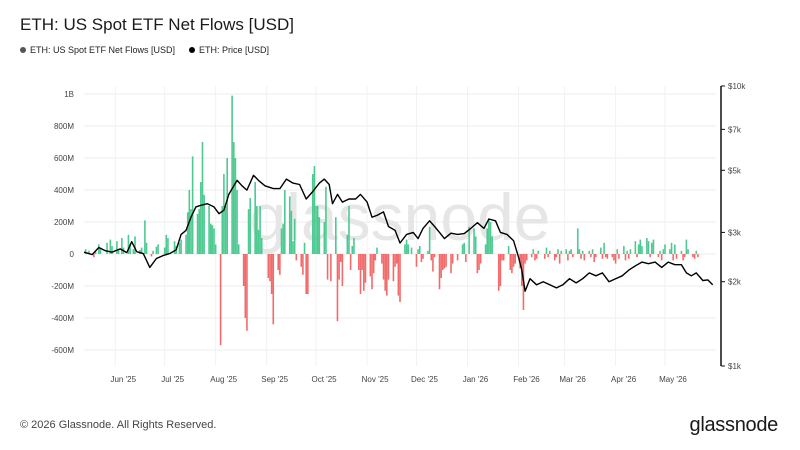 This screenshot has width=800, height=450. I want to click on x-tick-label: Jul '25, so click(172, 379).